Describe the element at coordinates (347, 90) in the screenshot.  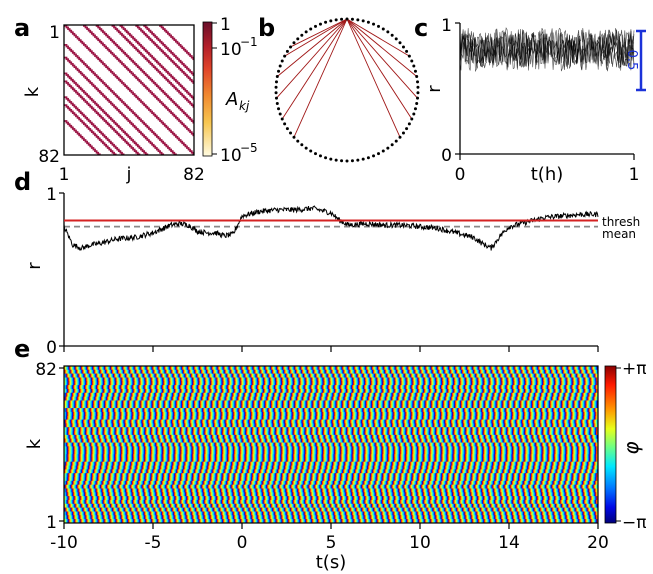
I see `network-ring-diagram` at that location.